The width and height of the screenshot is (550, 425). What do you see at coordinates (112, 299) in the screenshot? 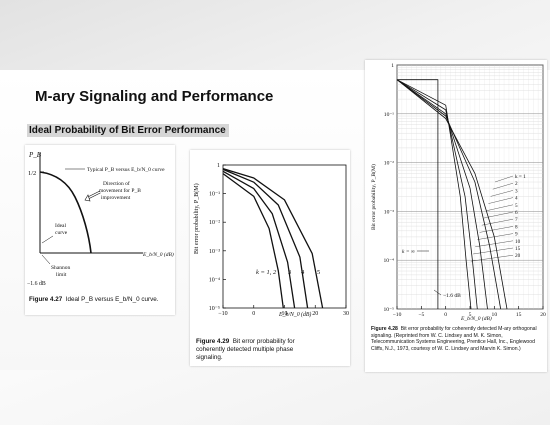
I see `fig427-caption-text: Ideal P_B versus E_b/N_0 curve.` at bounding box center [112, 299].